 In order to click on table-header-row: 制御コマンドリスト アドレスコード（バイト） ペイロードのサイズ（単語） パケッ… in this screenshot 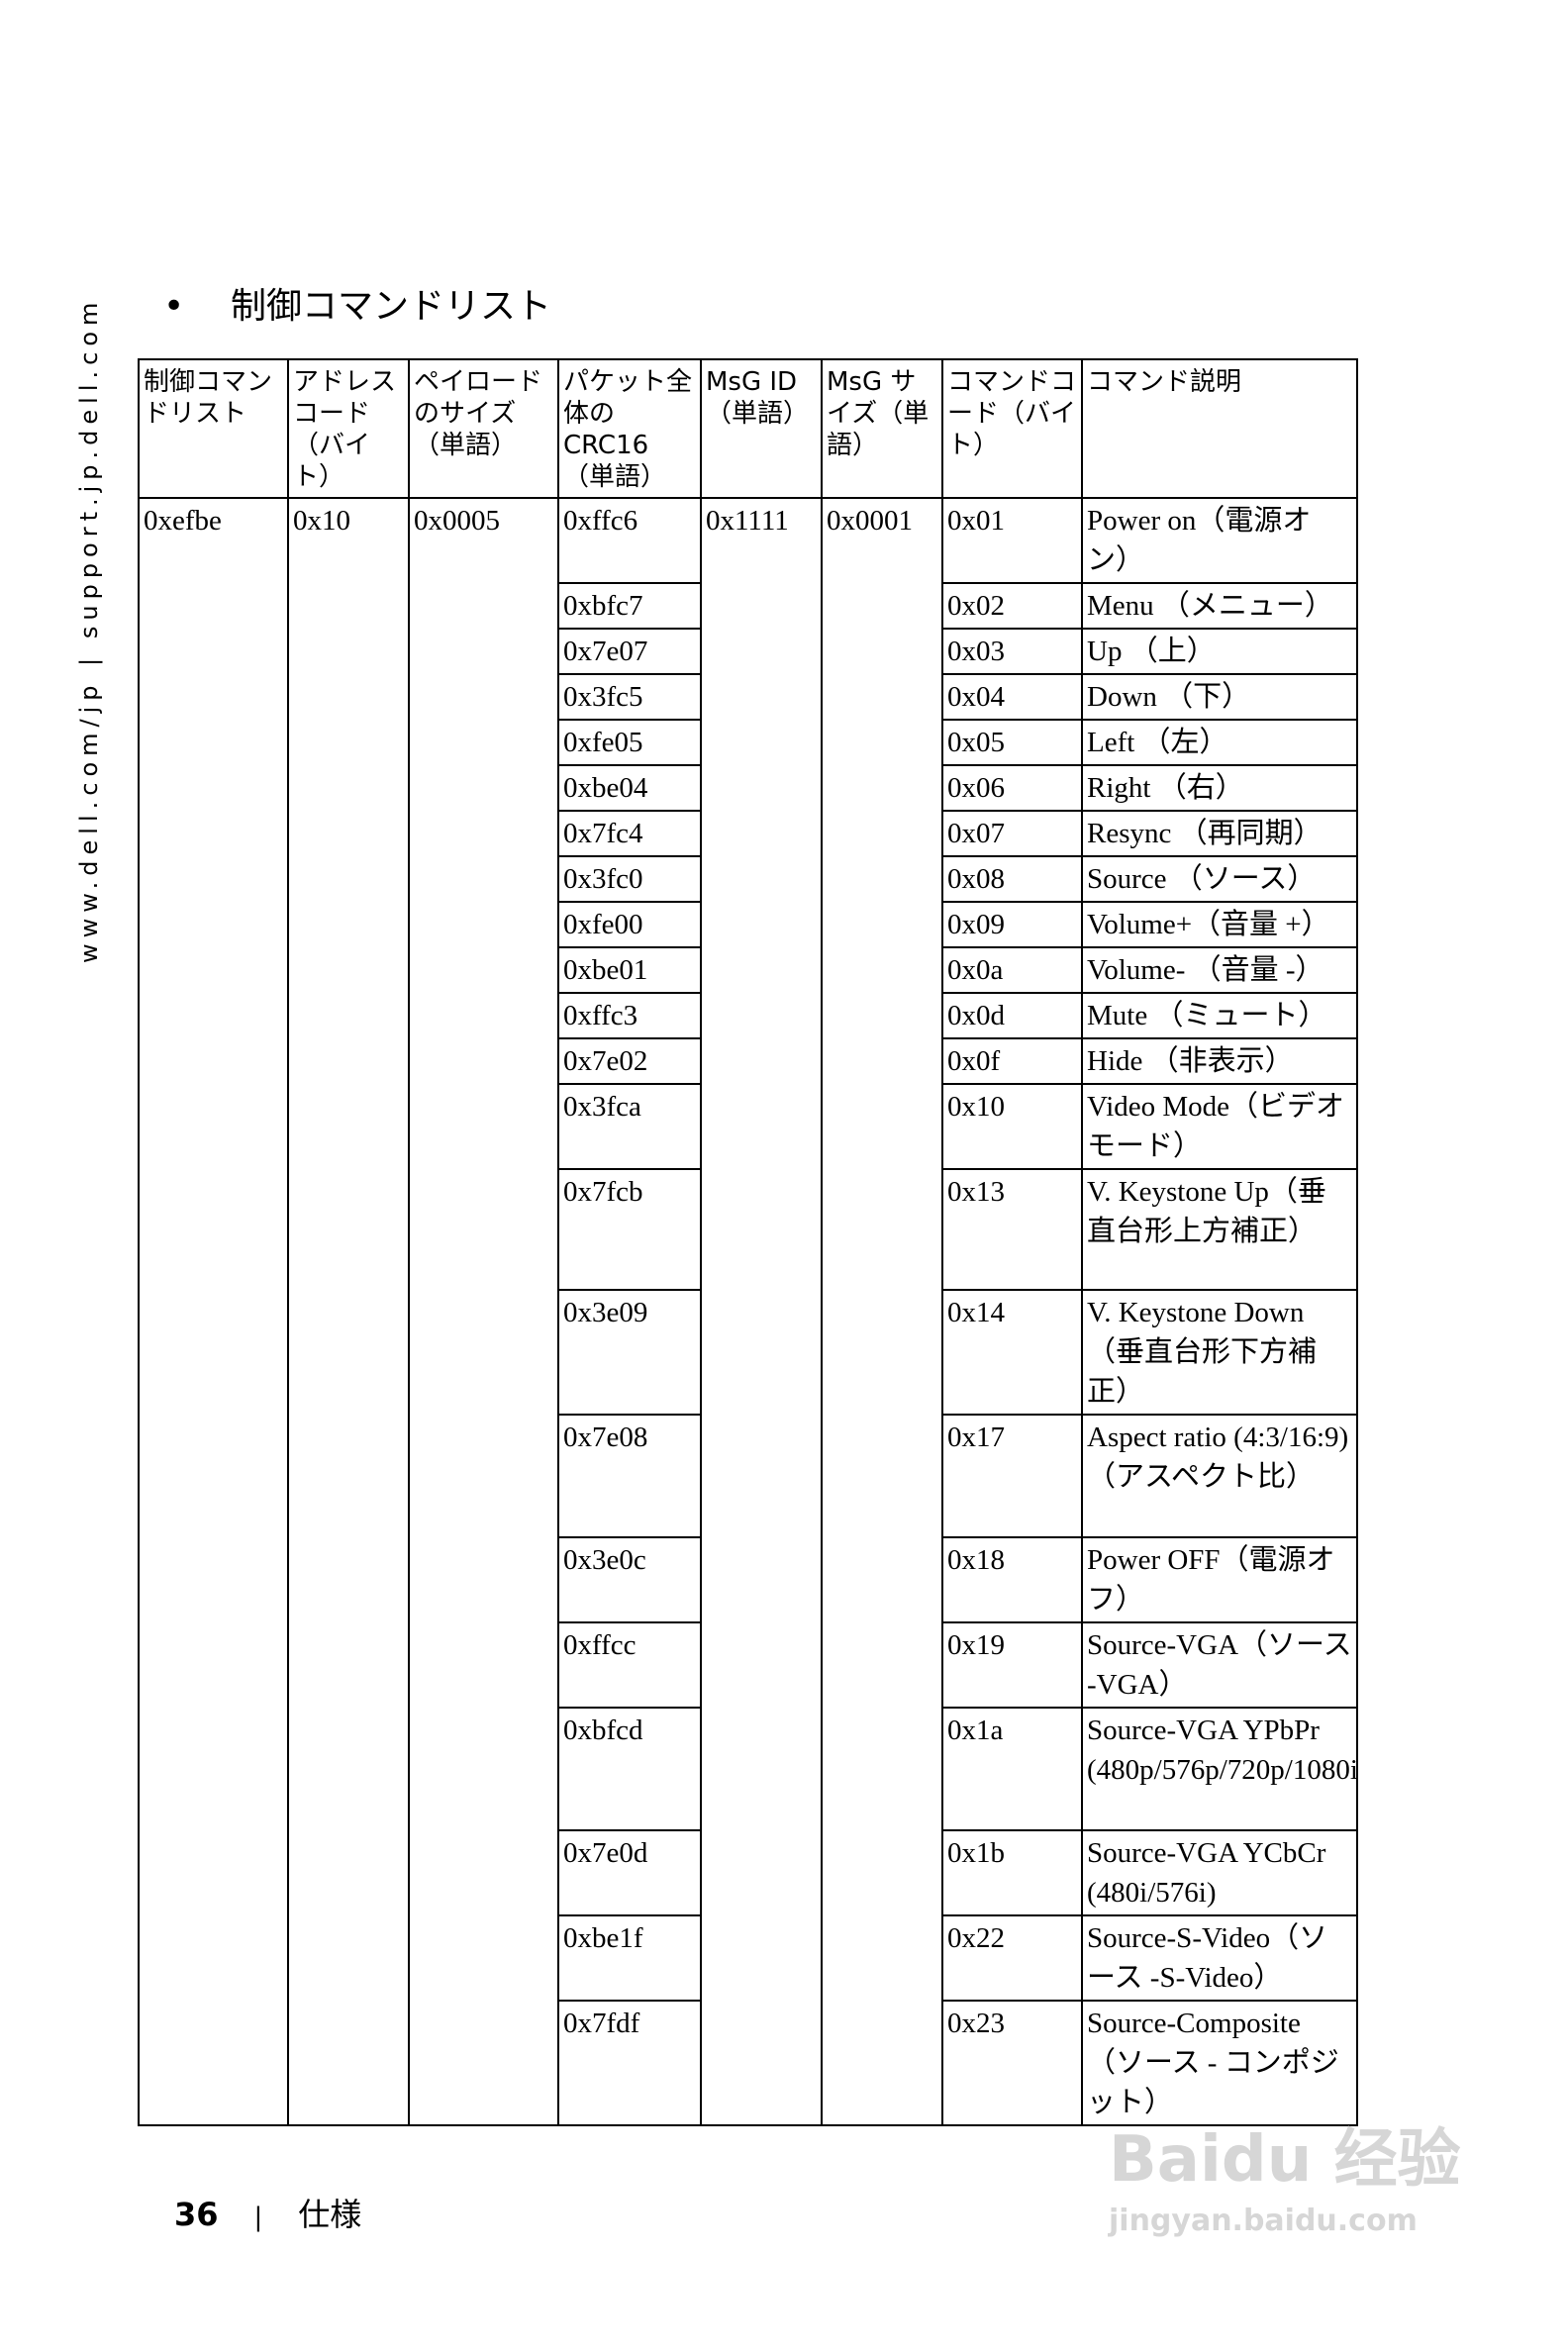, I will do `click(748, 428)`.